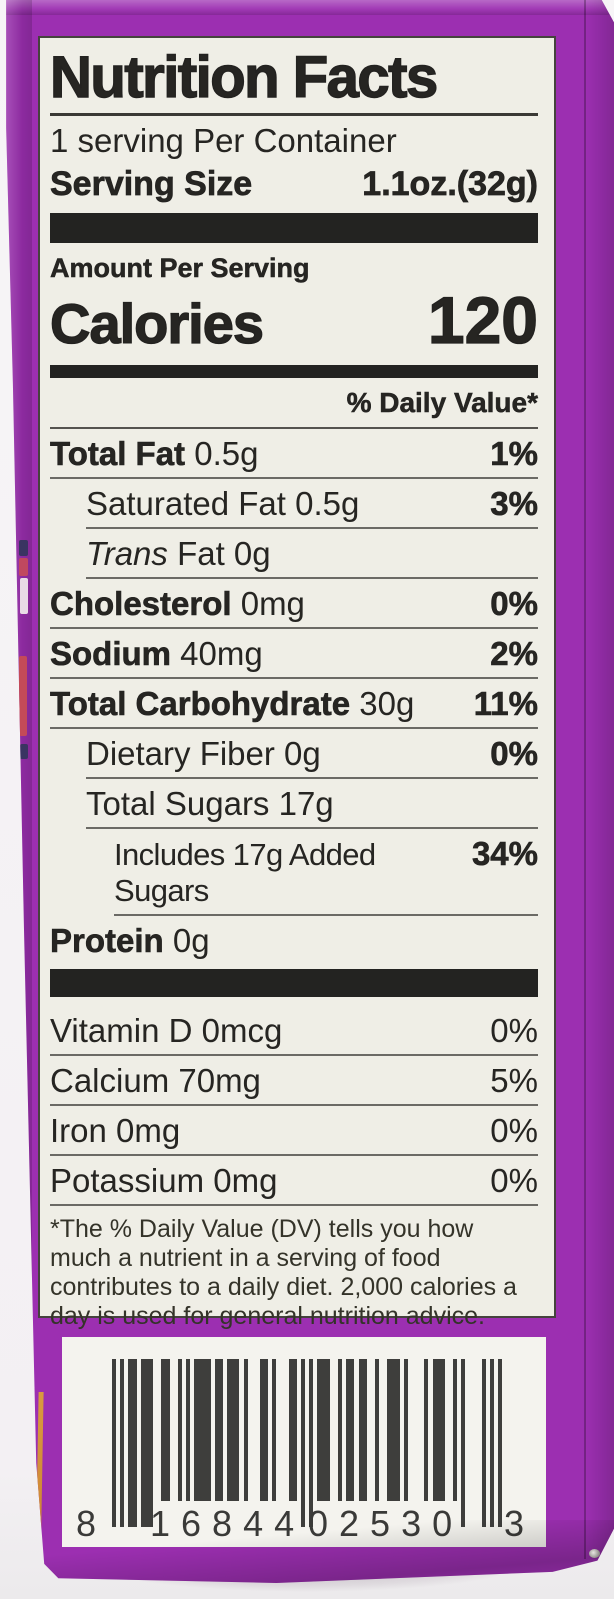  Describe the element at coordinates (482, 320) in the screenshot. I see `calories-value: 120` at that location.